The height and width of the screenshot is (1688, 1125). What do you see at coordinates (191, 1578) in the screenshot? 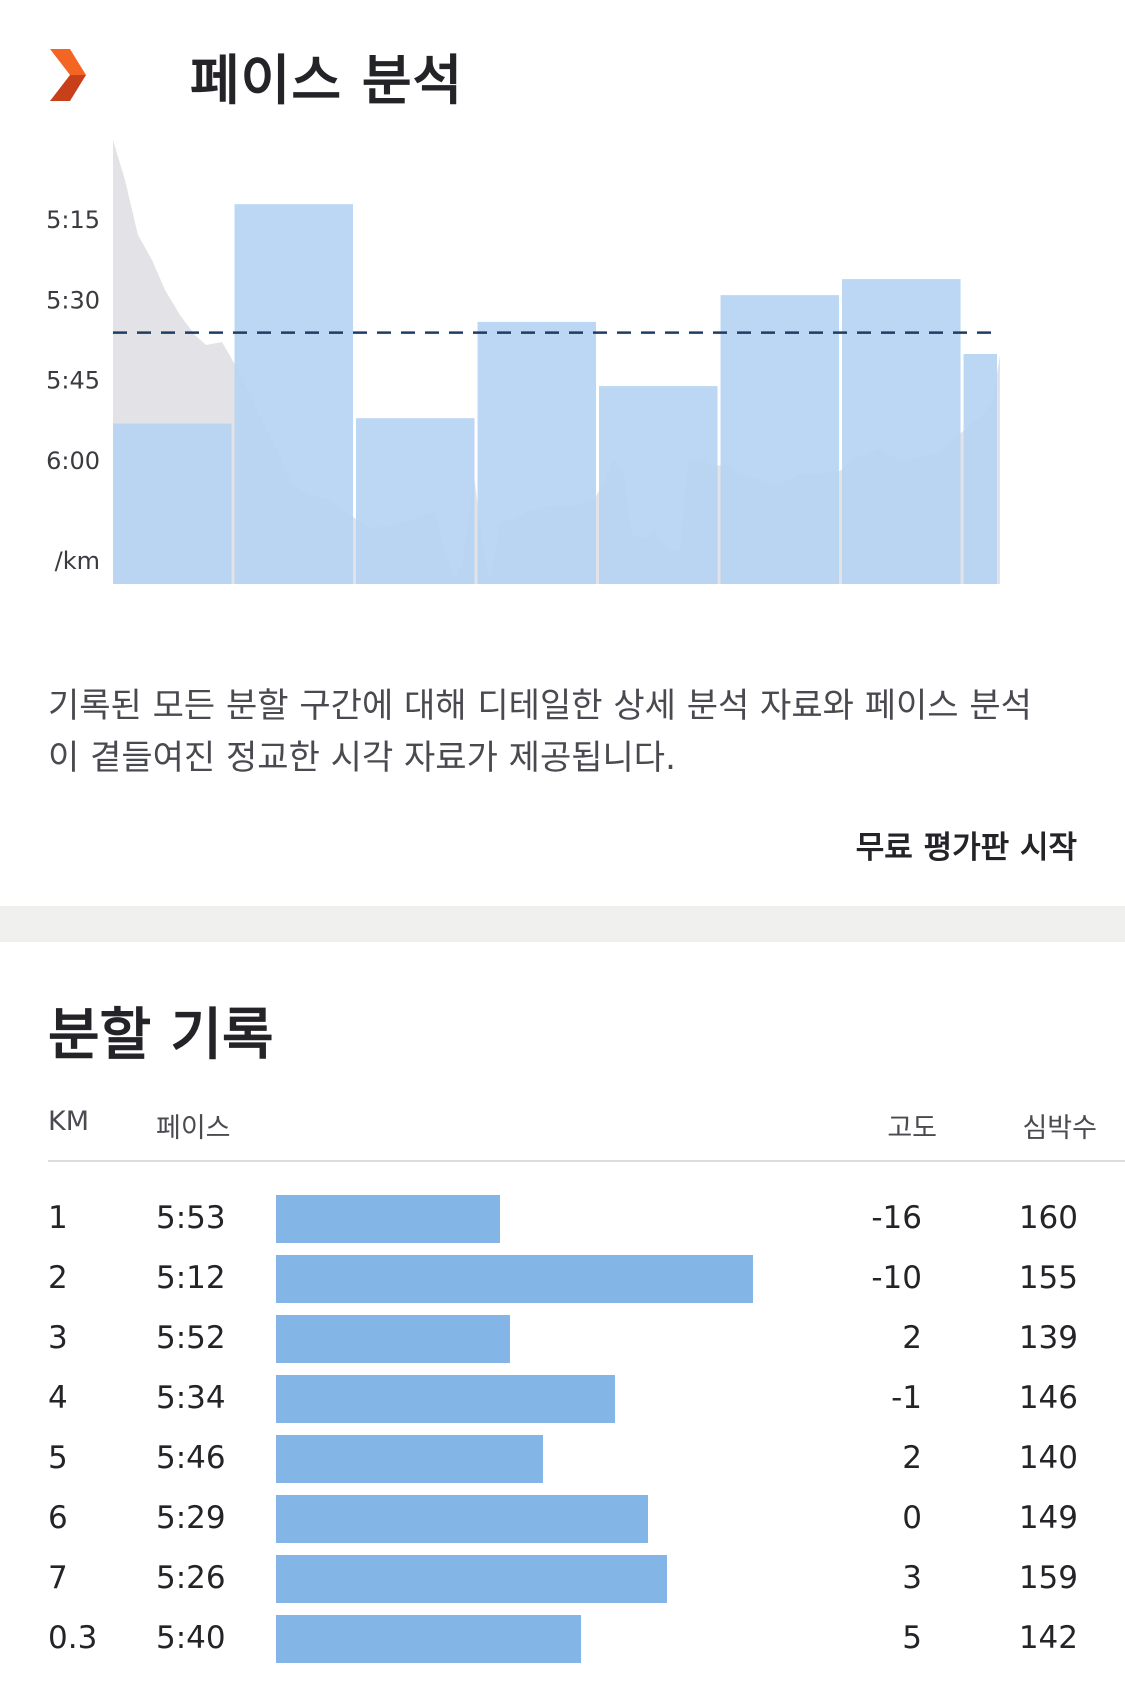
I see `split-pace: 5:26` at bounding box center [191, 1578].